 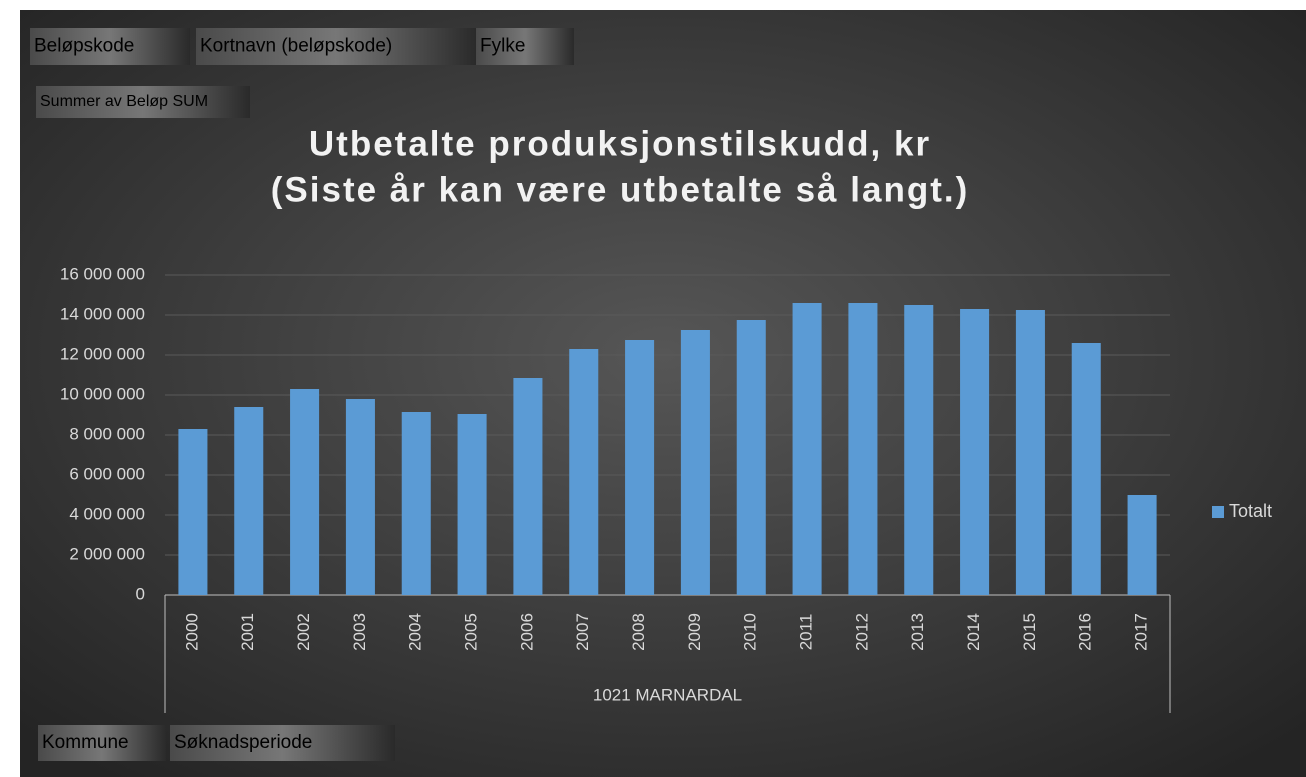 What do you see at coordinates (359, 632) in the screenshot?
I see `x-tick-label: 2003` at bounding box center [359, 632].